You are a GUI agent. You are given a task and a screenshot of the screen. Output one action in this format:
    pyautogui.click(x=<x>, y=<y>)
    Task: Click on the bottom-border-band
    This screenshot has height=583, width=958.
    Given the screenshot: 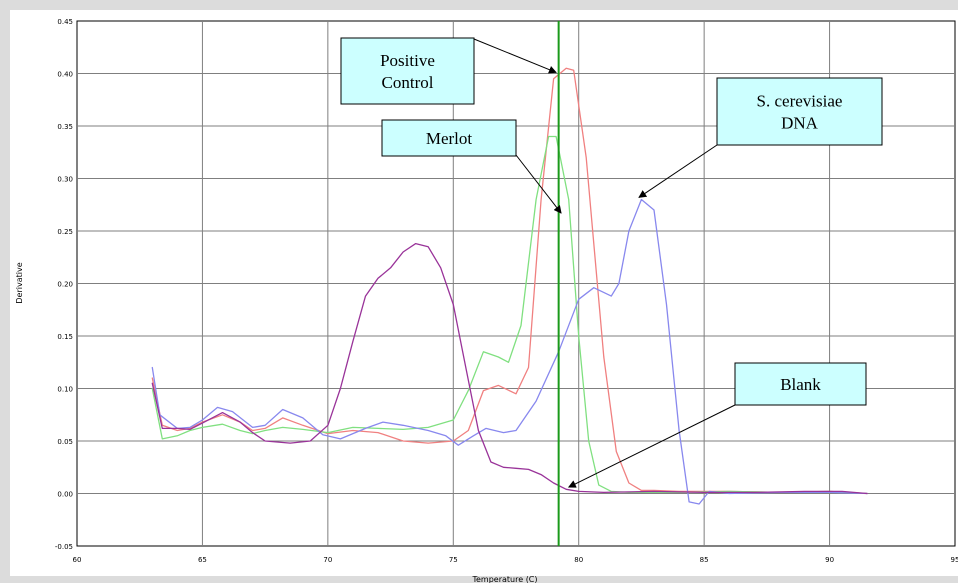 What is the action you would take?
    pyautogui.click(x=479, y=579)
    